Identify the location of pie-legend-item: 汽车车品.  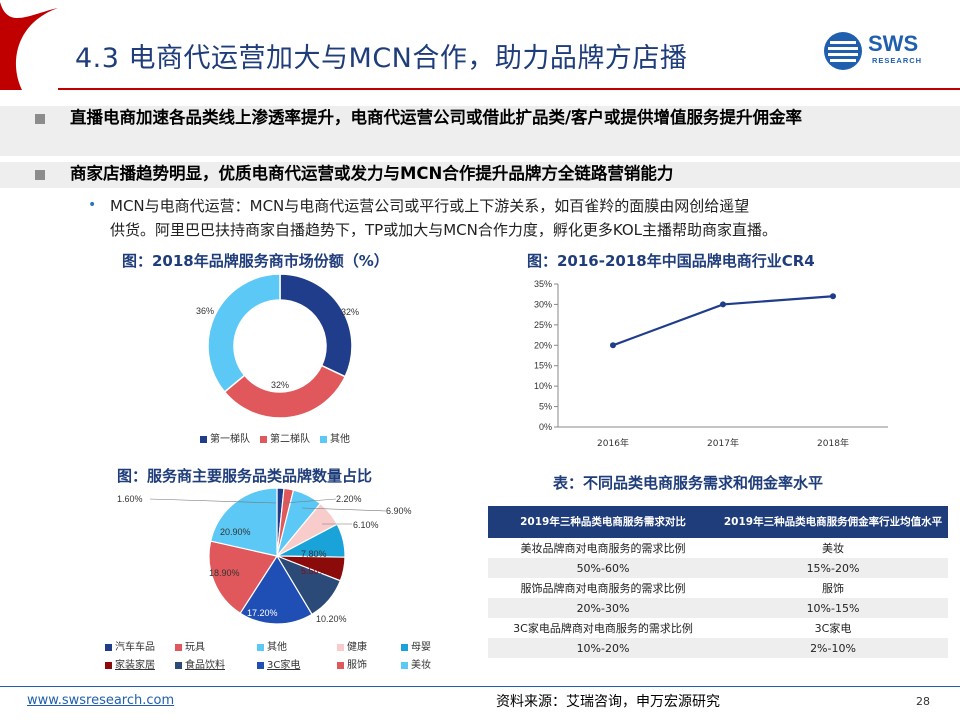
(130, 645).